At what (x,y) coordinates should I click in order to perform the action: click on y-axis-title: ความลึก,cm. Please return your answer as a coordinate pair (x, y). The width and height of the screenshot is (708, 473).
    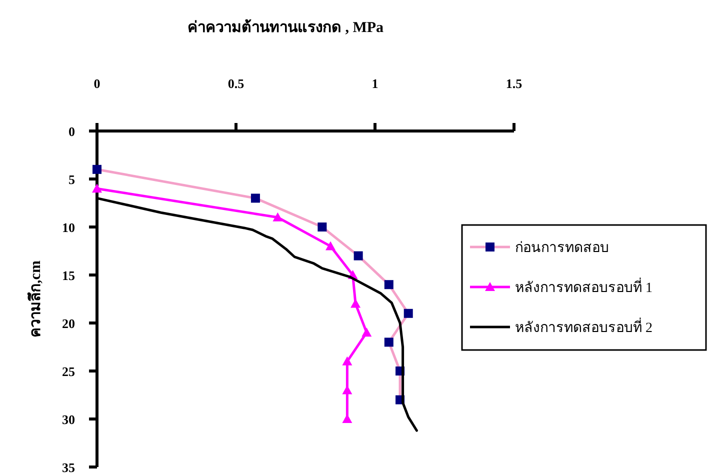
    Looking at the image, I should click on (35, 299).